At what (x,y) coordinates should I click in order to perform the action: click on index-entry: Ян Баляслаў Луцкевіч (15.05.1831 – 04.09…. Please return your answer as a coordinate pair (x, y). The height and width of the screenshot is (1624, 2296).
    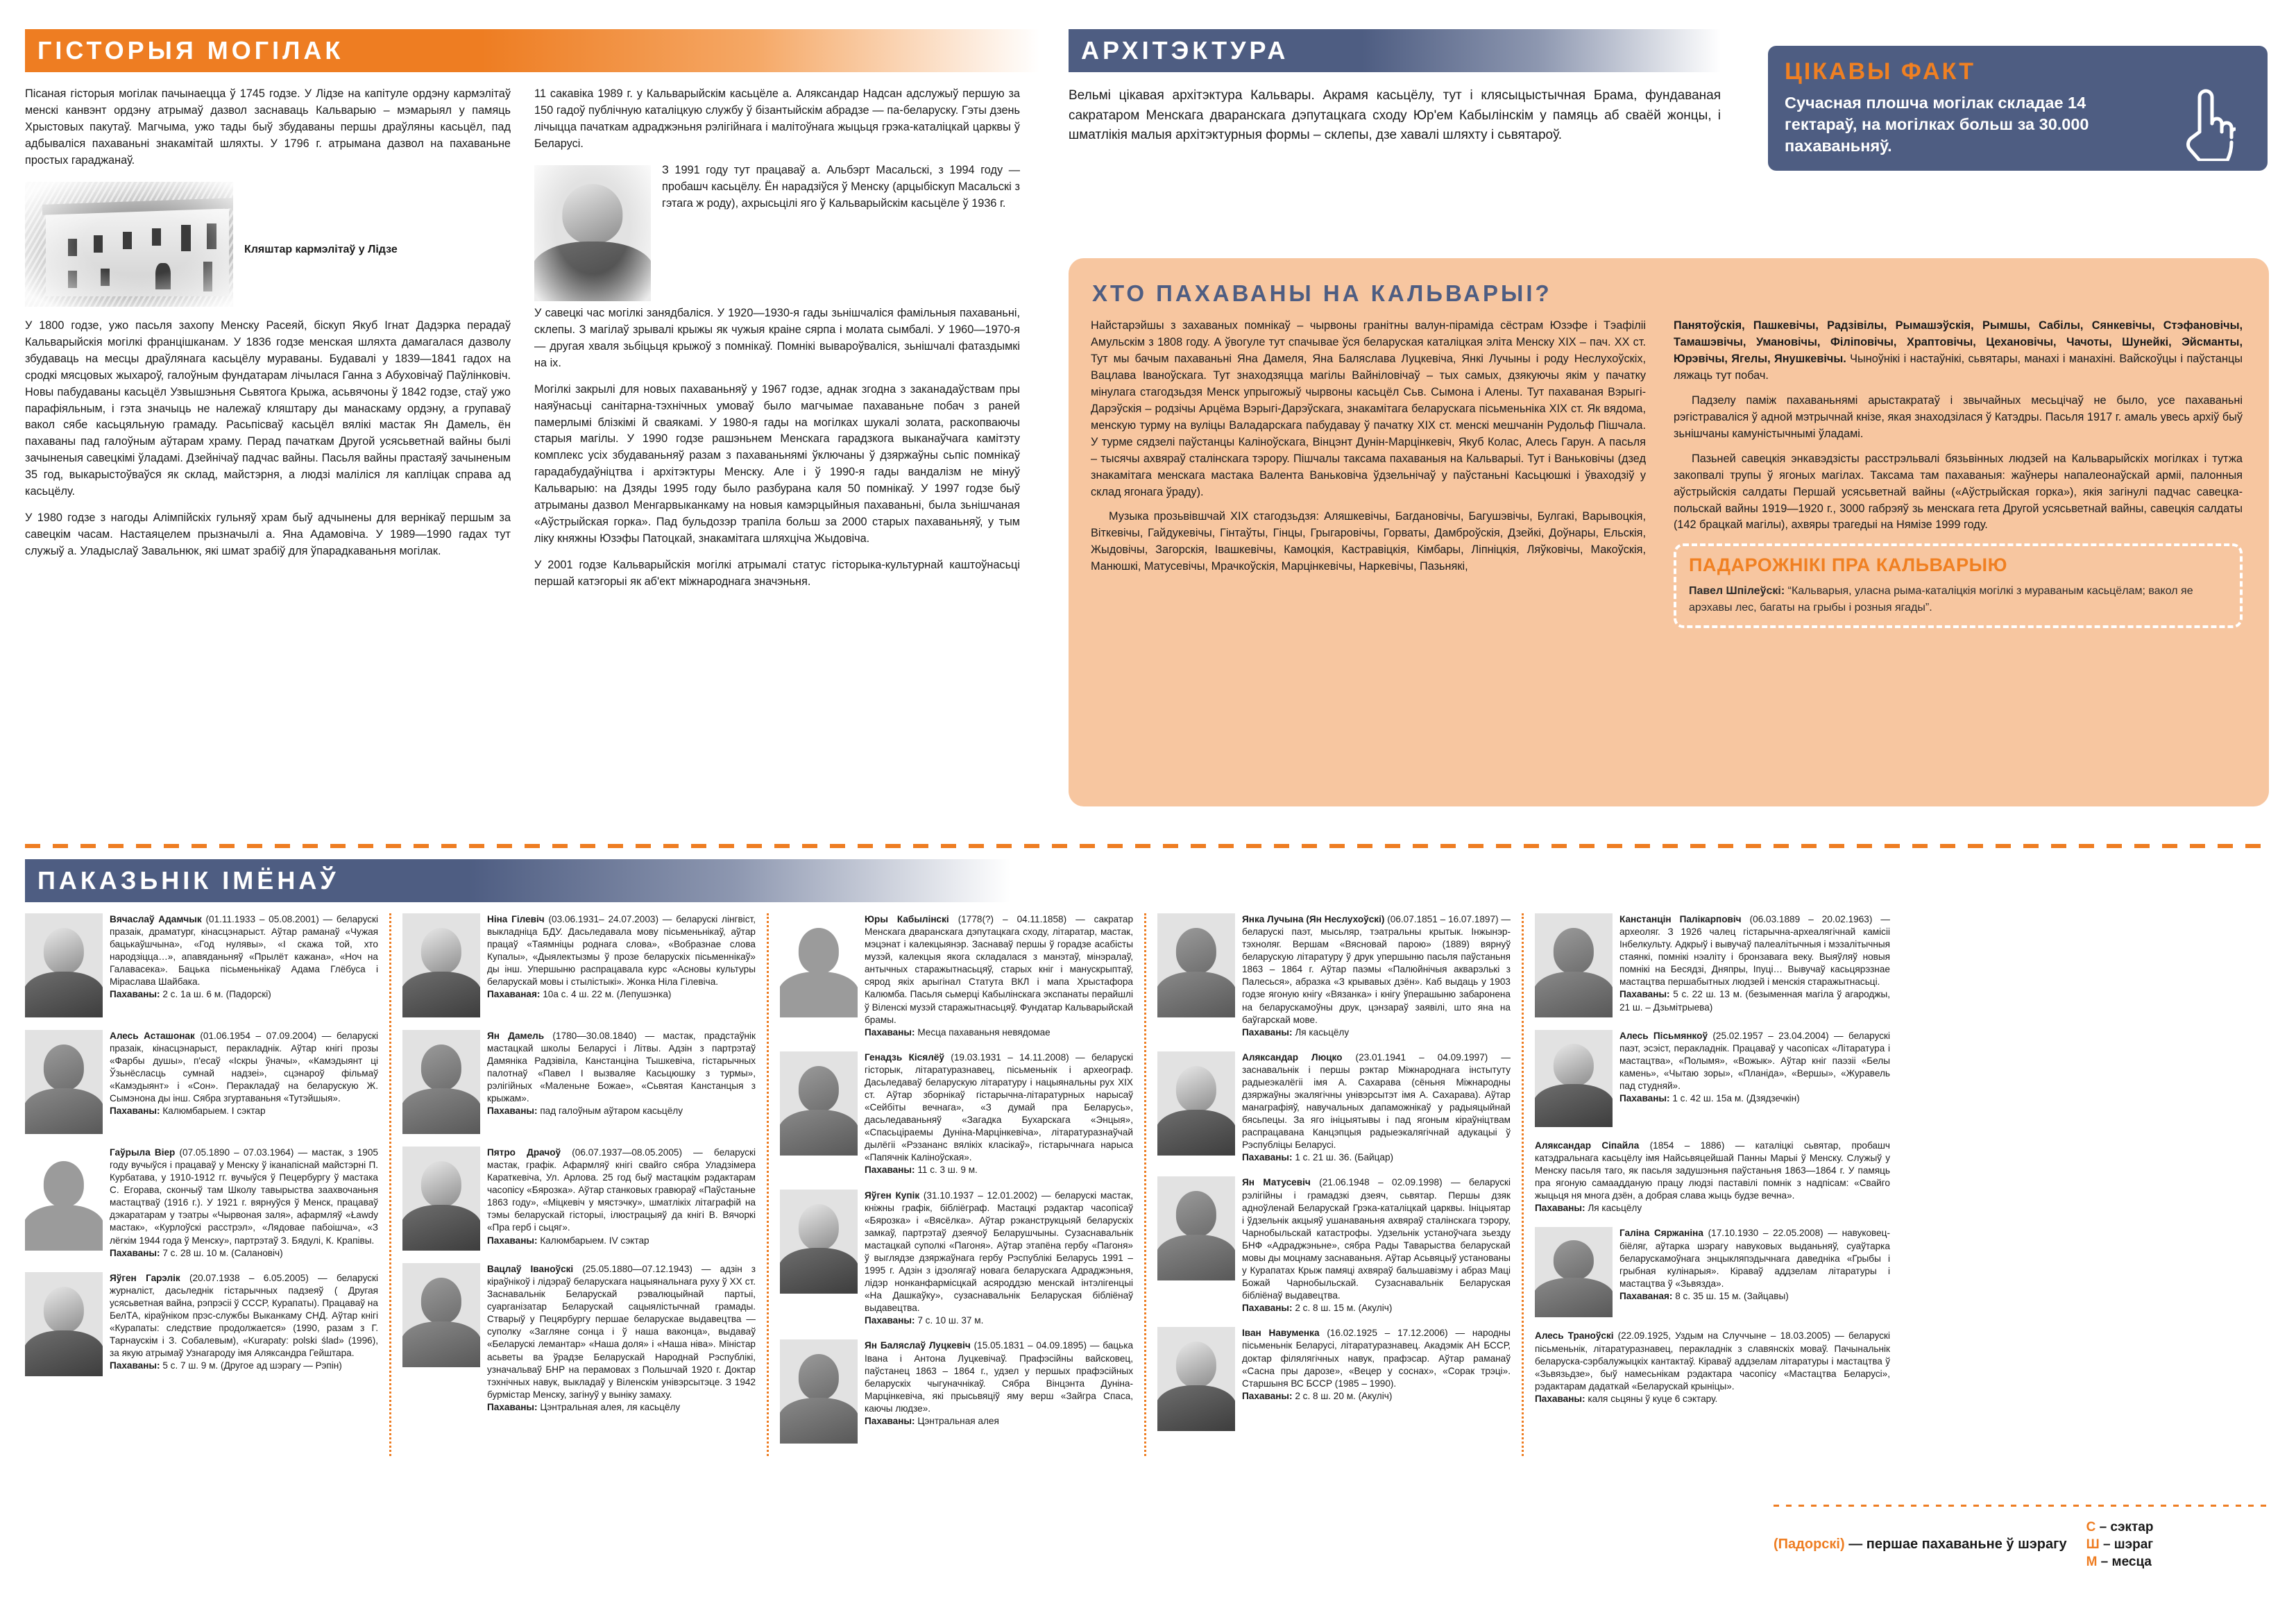
    Looking at the image, I should click on (956, 1391).